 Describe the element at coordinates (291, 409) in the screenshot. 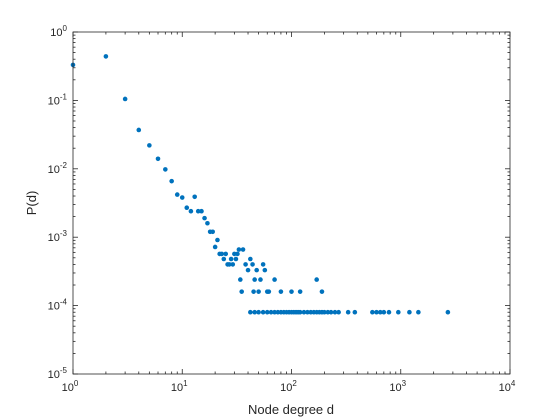

I see `x-axis-label: Node degree d` at that location.